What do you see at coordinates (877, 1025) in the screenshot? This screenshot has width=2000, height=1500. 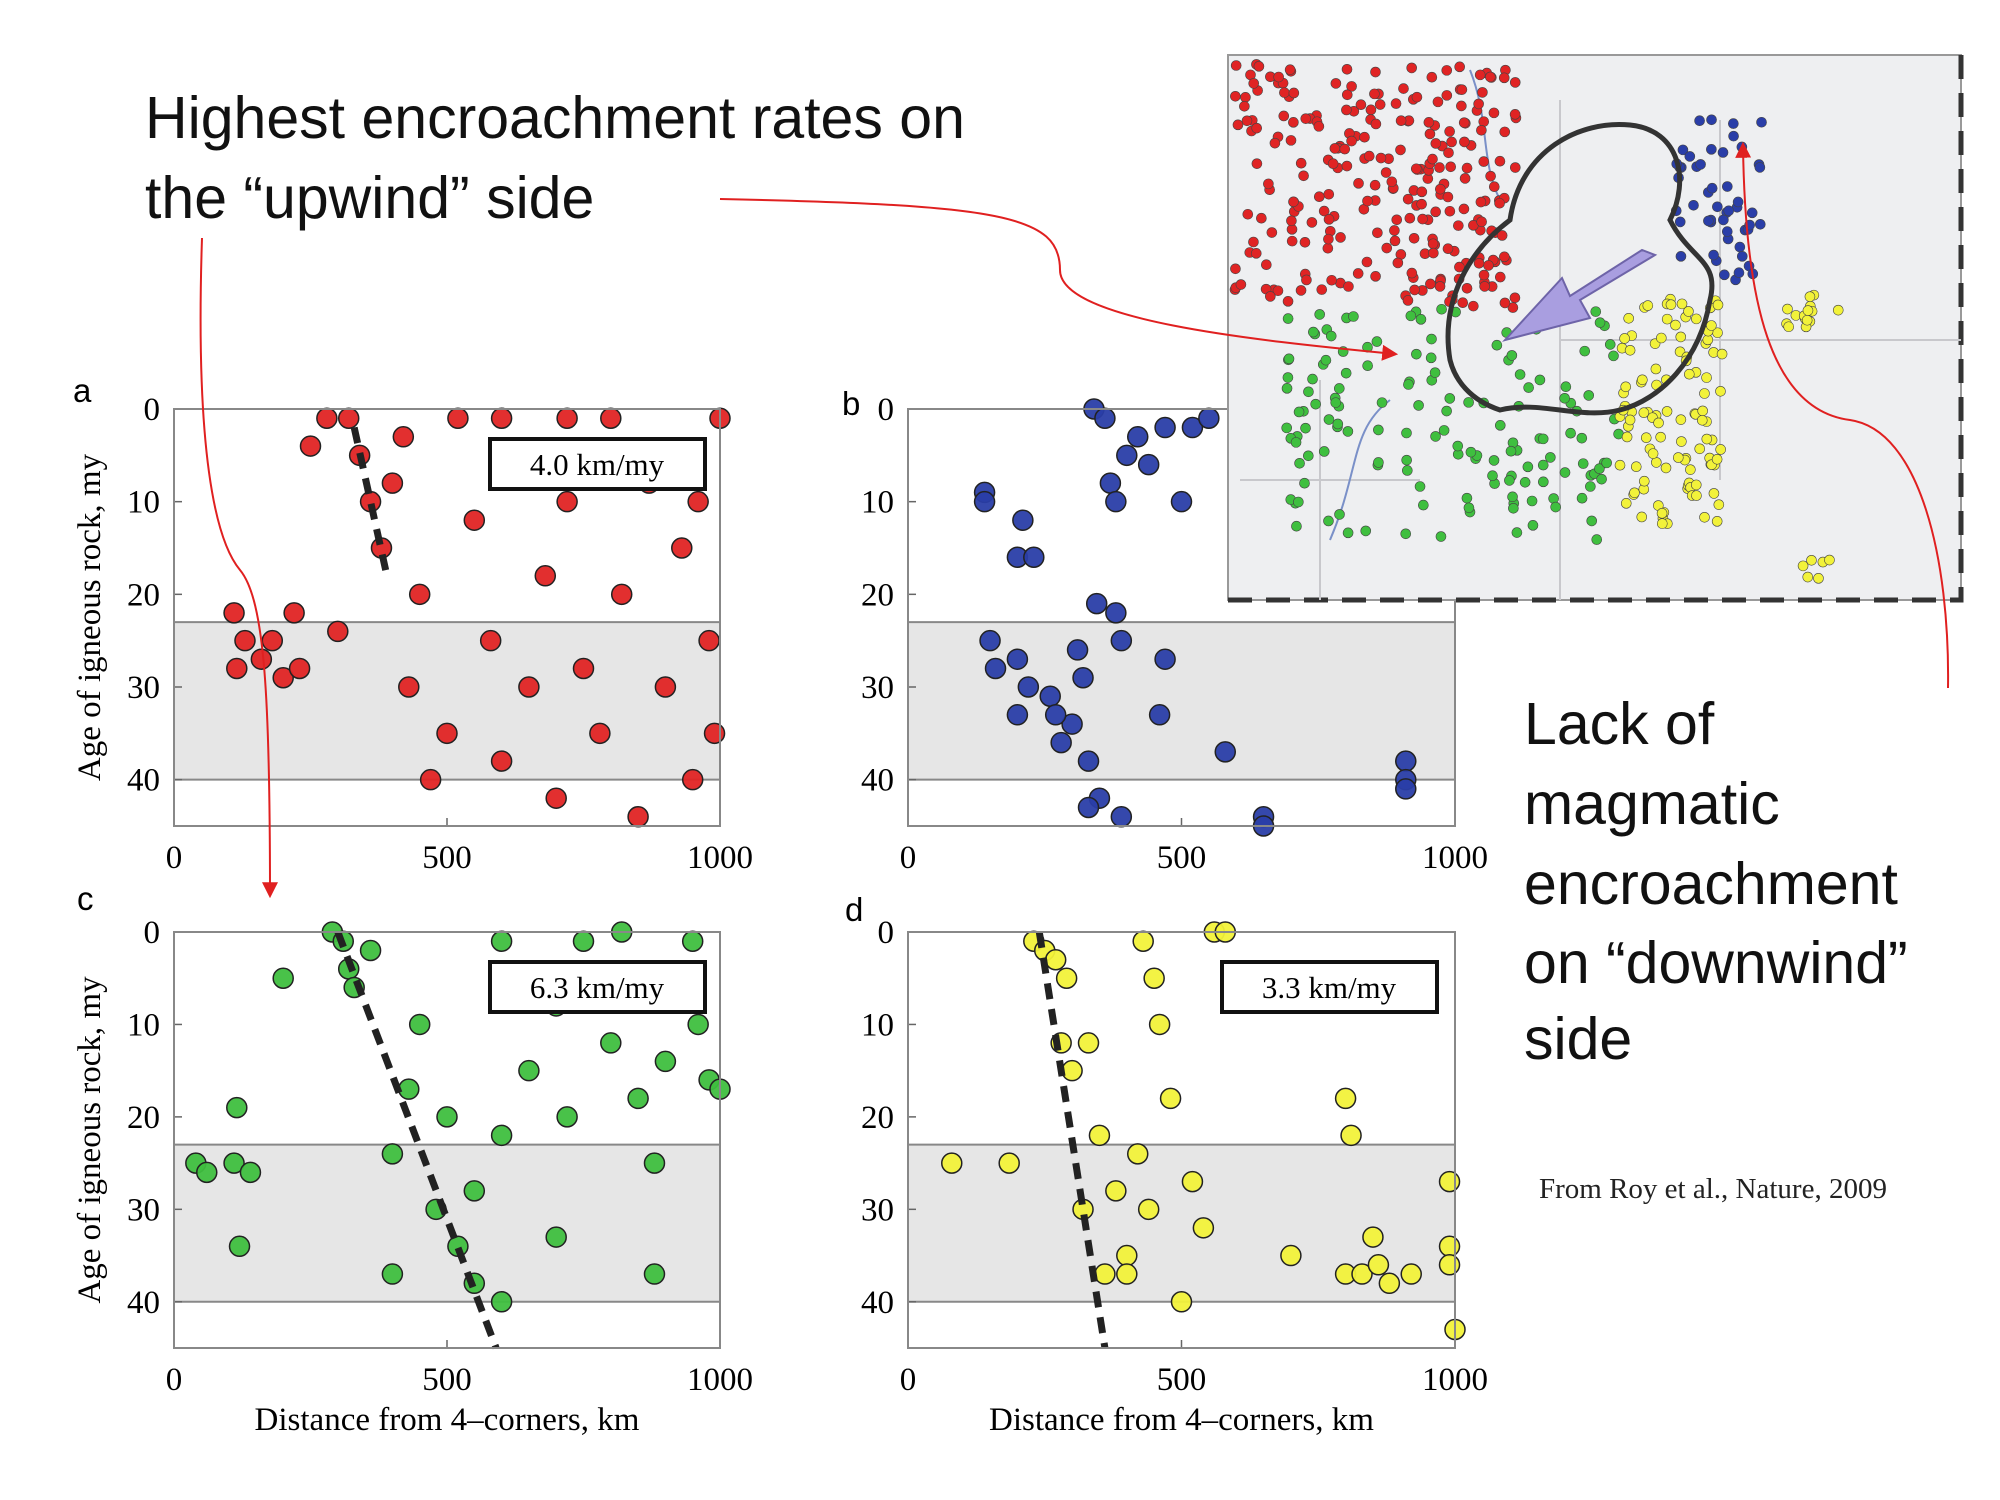 I see `y-tick-label: 10` at bounding box center [877, 1025].